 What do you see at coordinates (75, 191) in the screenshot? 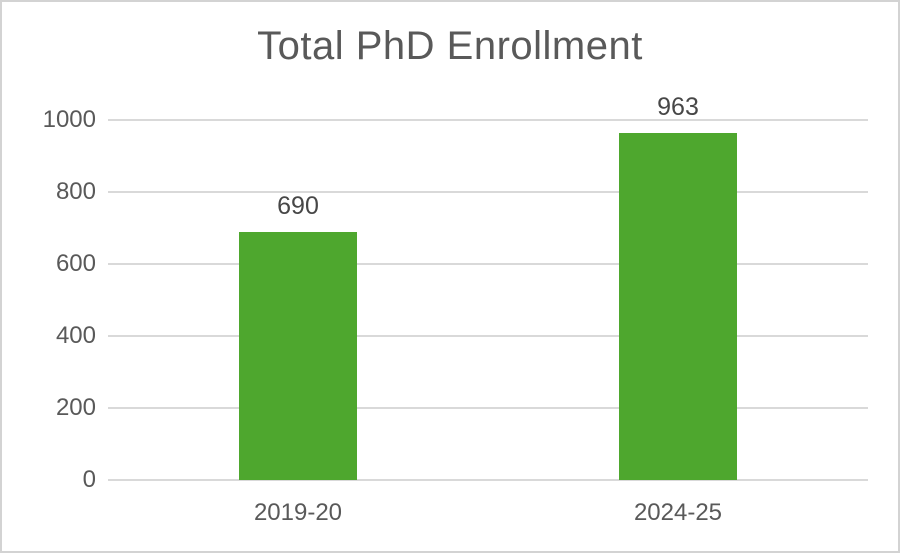
I see `y-tick-label: 800` at bounding box center [75, 191].